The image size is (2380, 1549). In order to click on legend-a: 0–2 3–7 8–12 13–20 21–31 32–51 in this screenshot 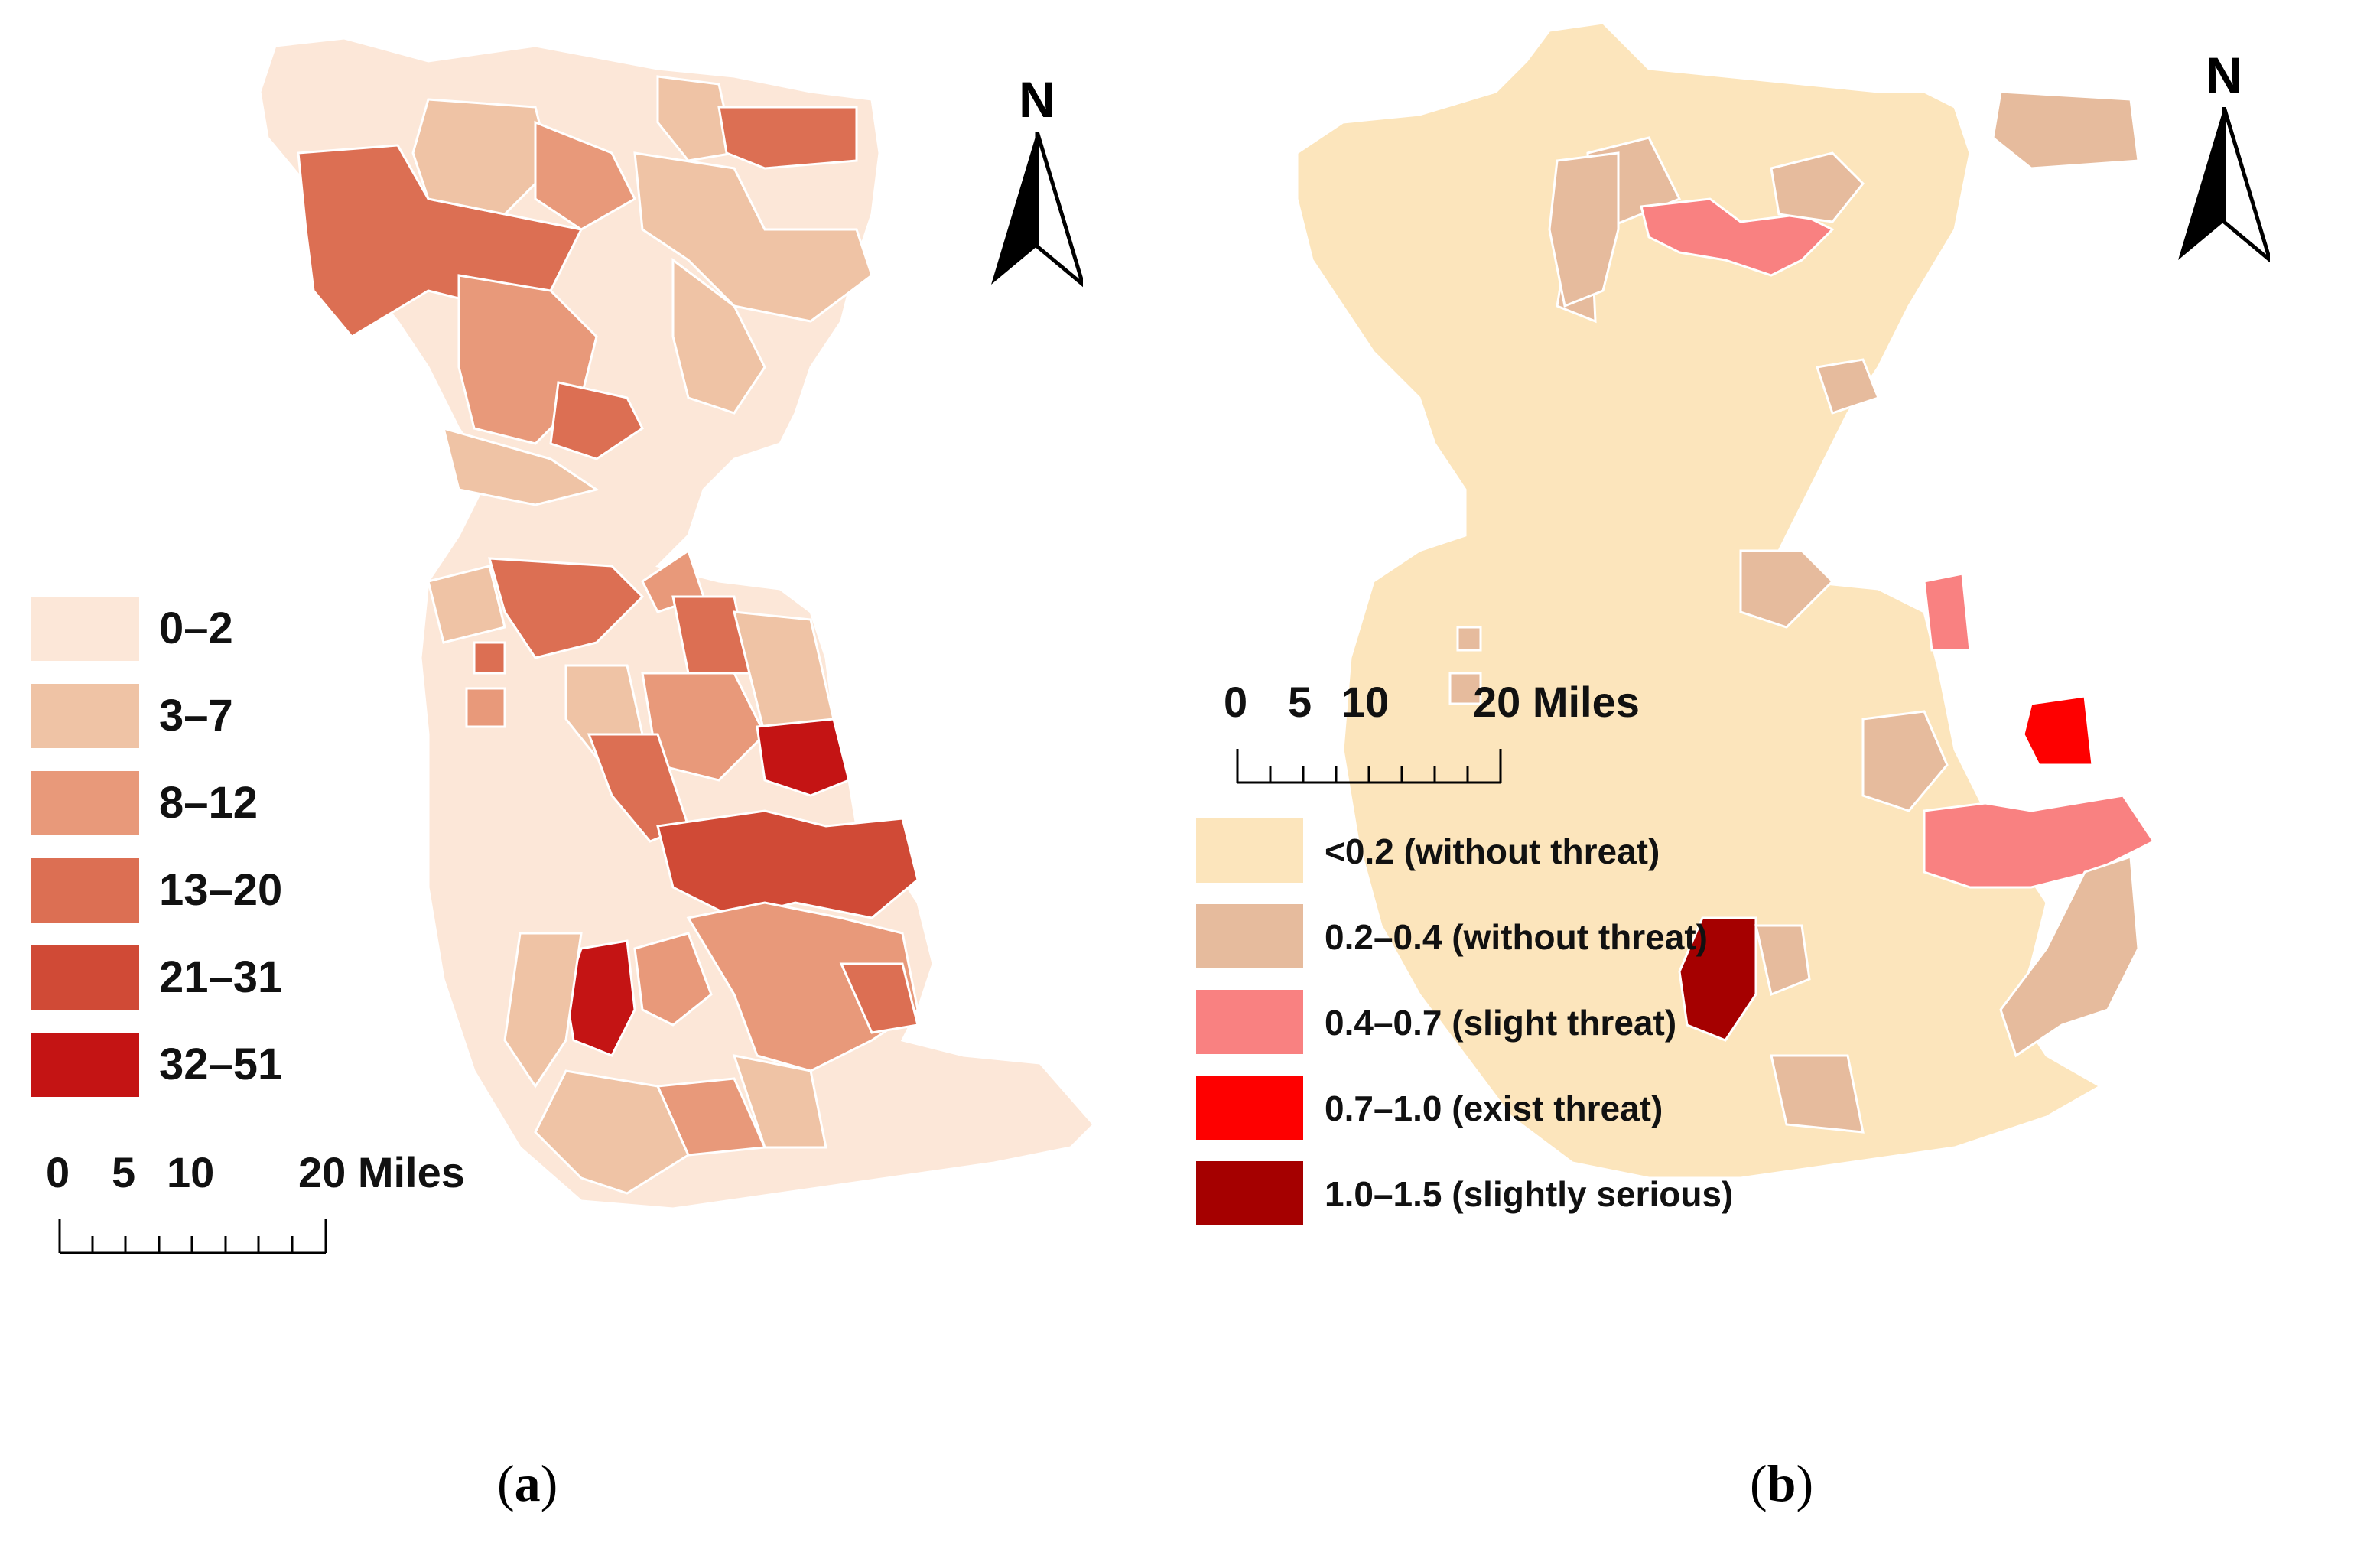, I will do `click(229, 849)`.